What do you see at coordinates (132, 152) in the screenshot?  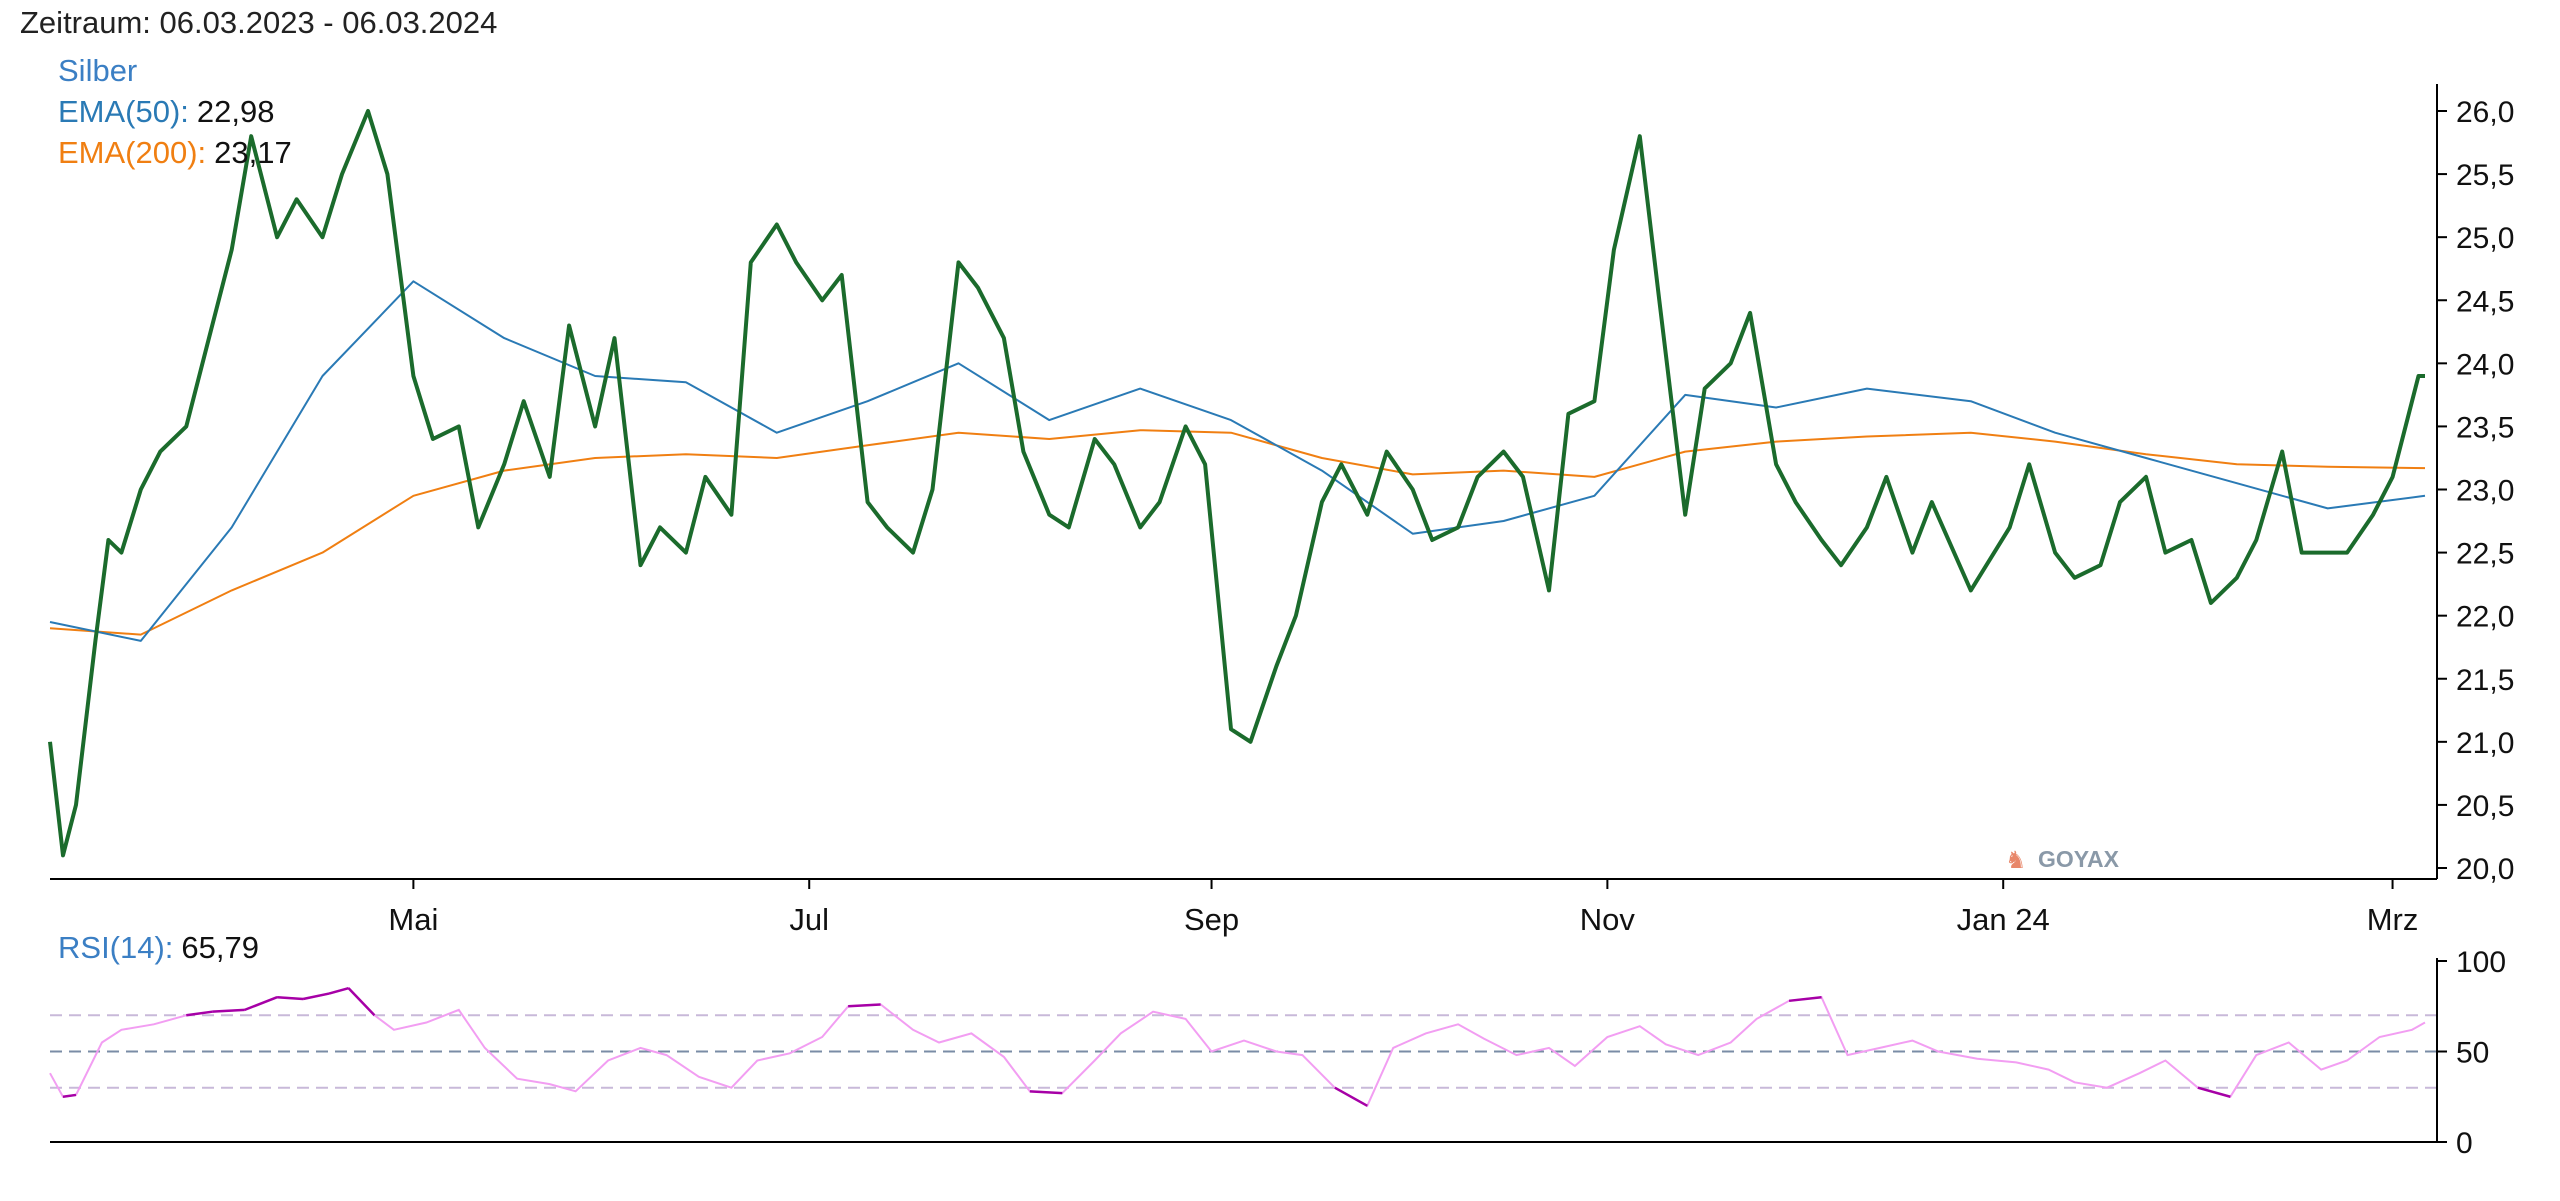 I see `legend-ema200-name: EMA(200):` at bounding box center [132, 152].